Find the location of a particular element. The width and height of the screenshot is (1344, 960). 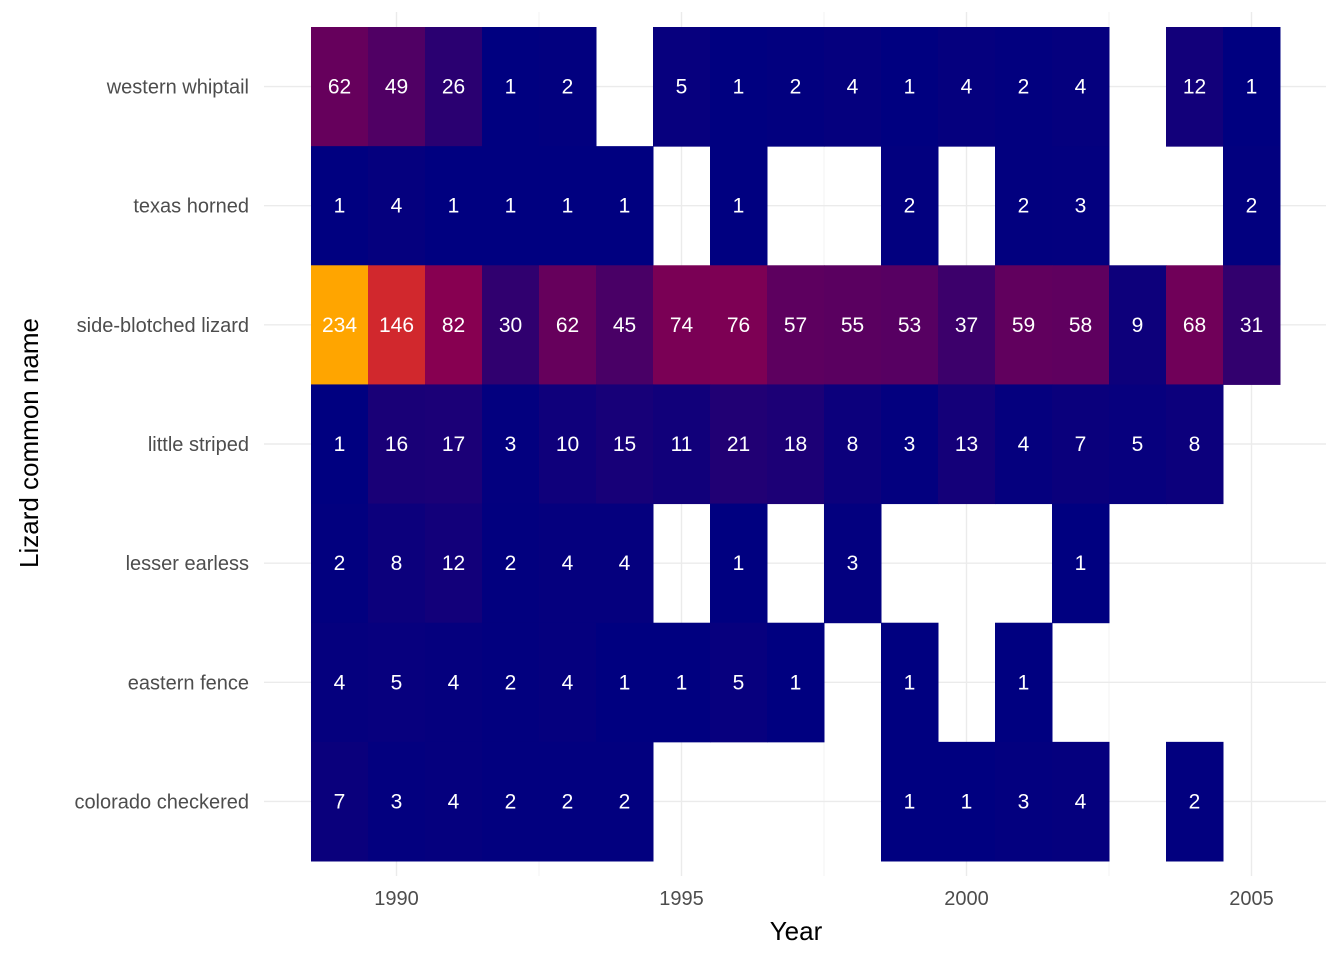

y-tick-label: western whiptail is located at coordinates (177, 88).